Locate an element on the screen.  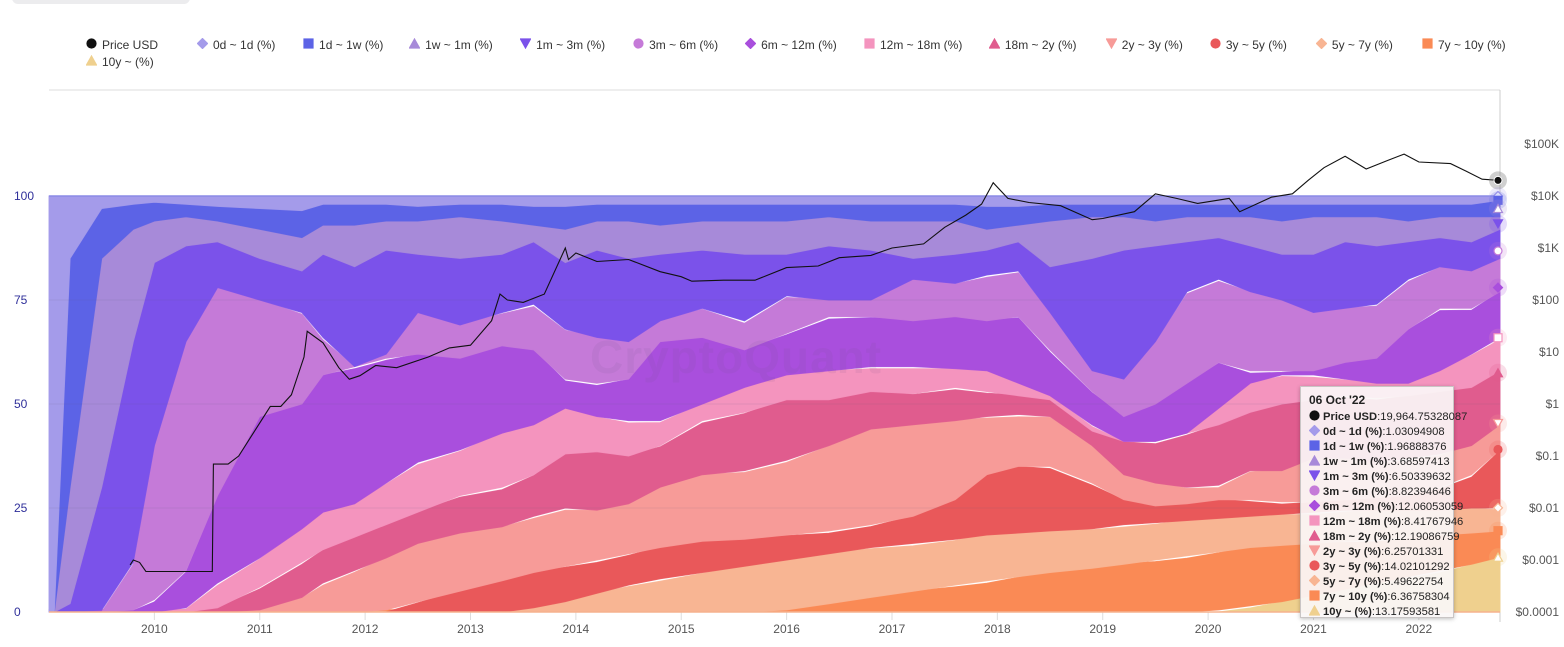
legend-item: 12m ~ 18m (%) is located at coordinates (926, 45).